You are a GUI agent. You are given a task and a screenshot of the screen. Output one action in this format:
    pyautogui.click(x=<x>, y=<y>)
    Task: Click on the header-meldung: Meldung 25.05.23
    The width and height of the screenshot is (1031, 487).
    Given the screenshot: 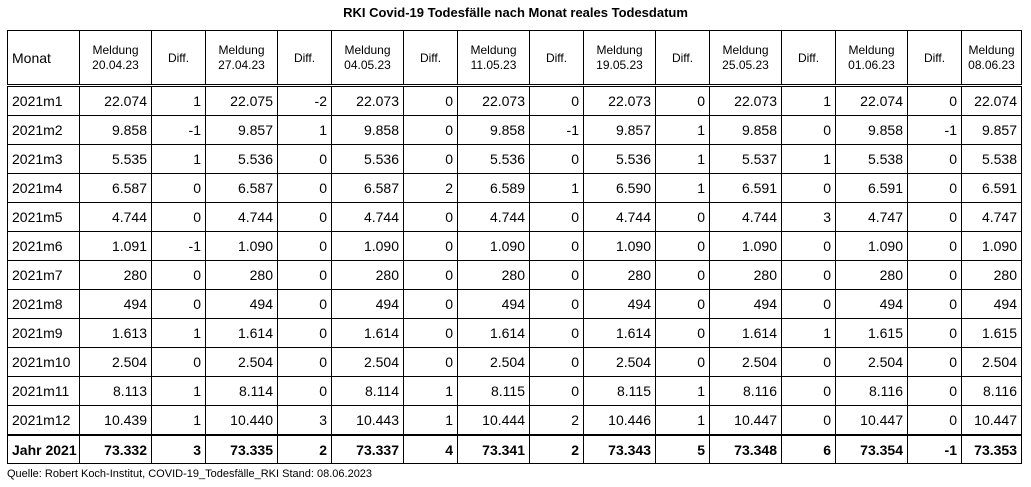 What is the action you would take?
    pyautogui.click(x=745, y=58)
    